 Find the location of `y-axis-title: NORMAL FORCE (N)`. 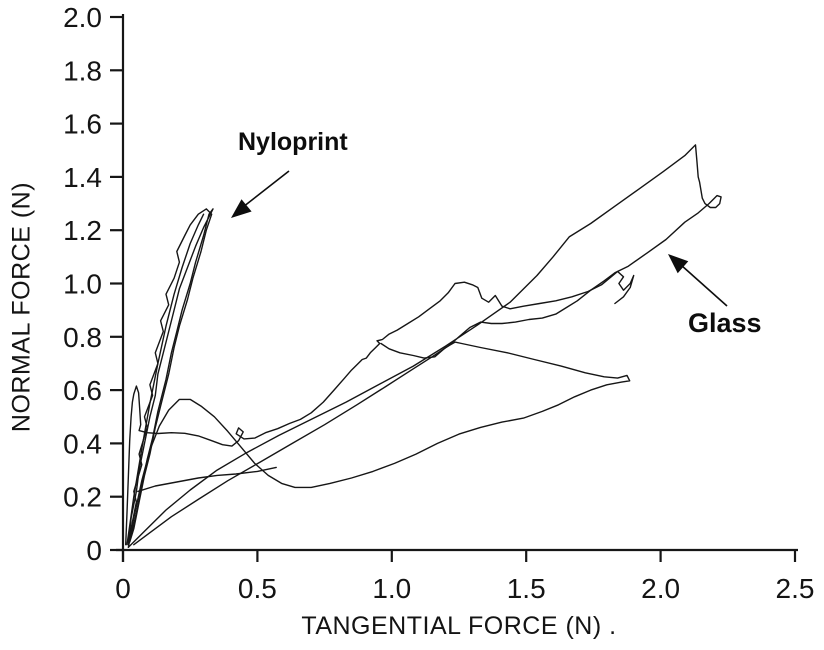

y-axis-title: NORMAL FORCE (N) is located at coordinates (21, 307).